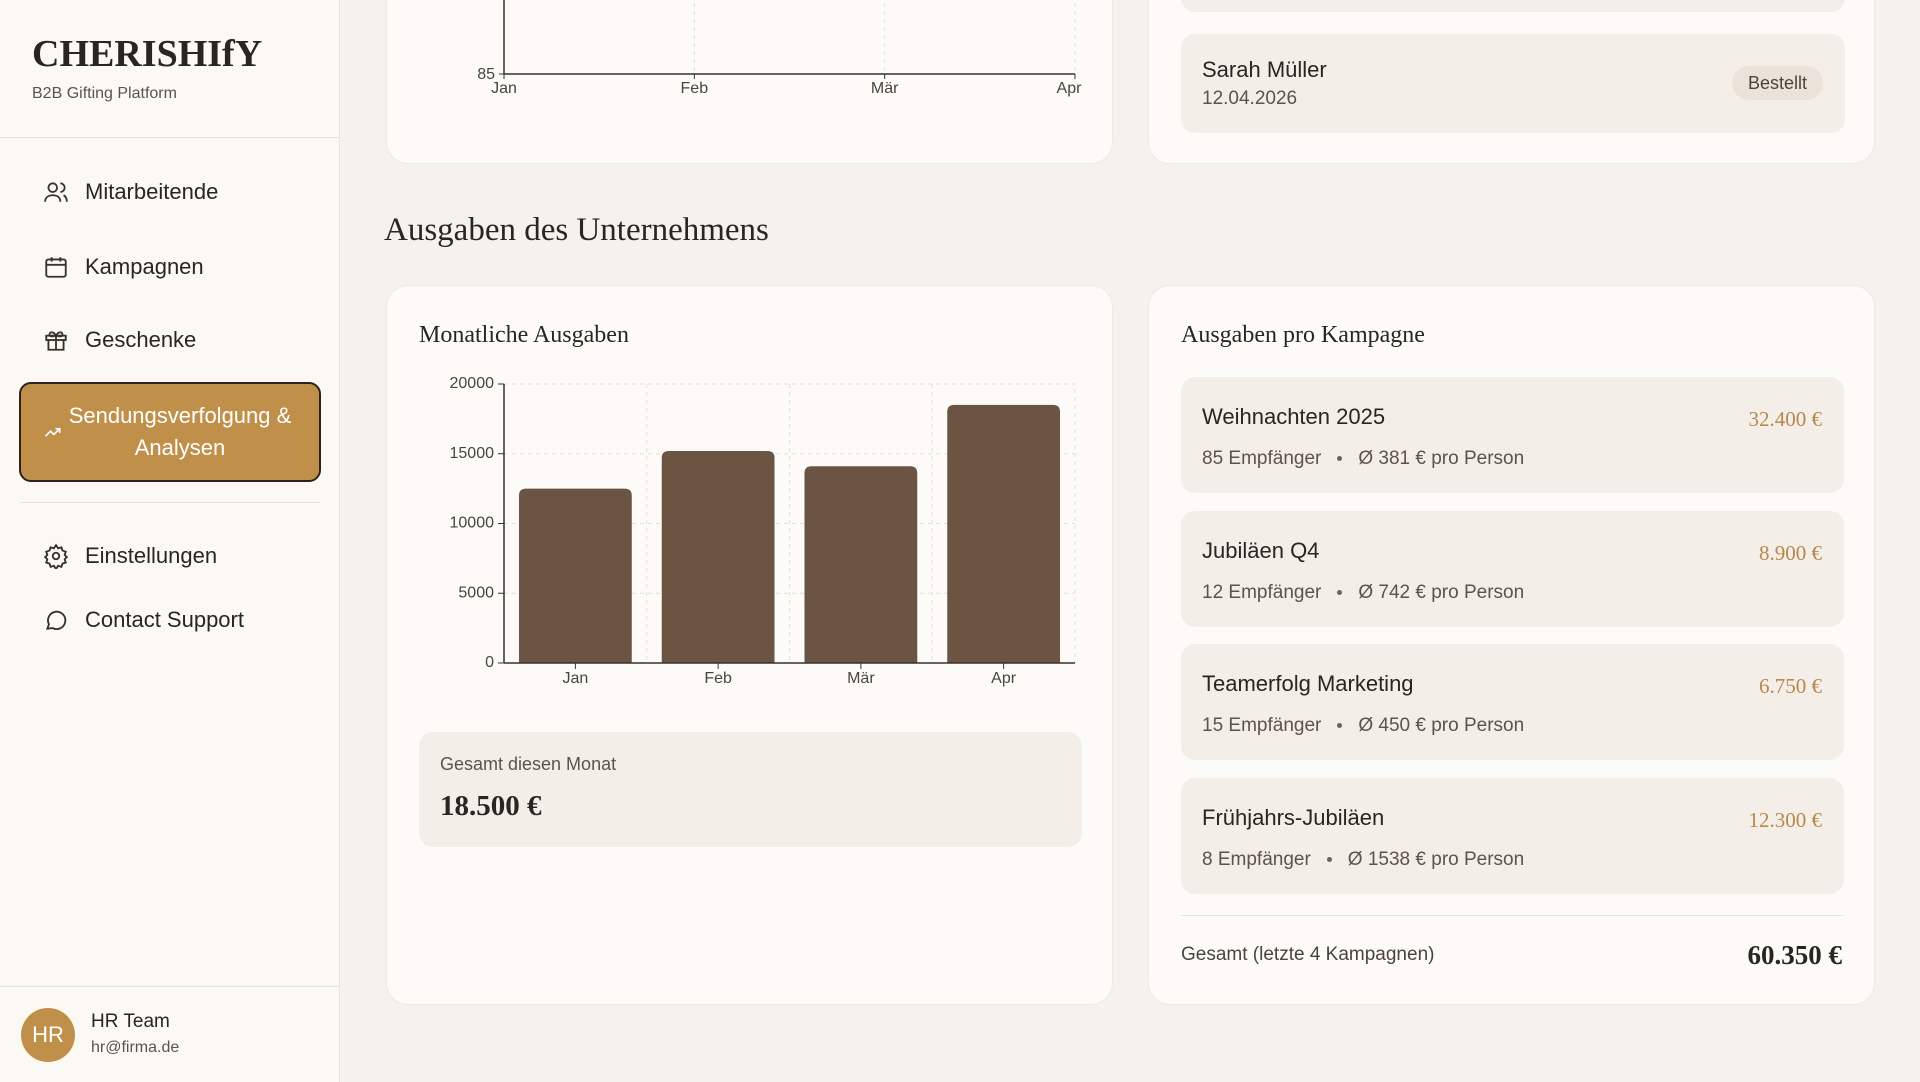  Describe the element at coordinates (1250, 98) in the screenshot. I see `order-date: 12.04.2026` at that location.